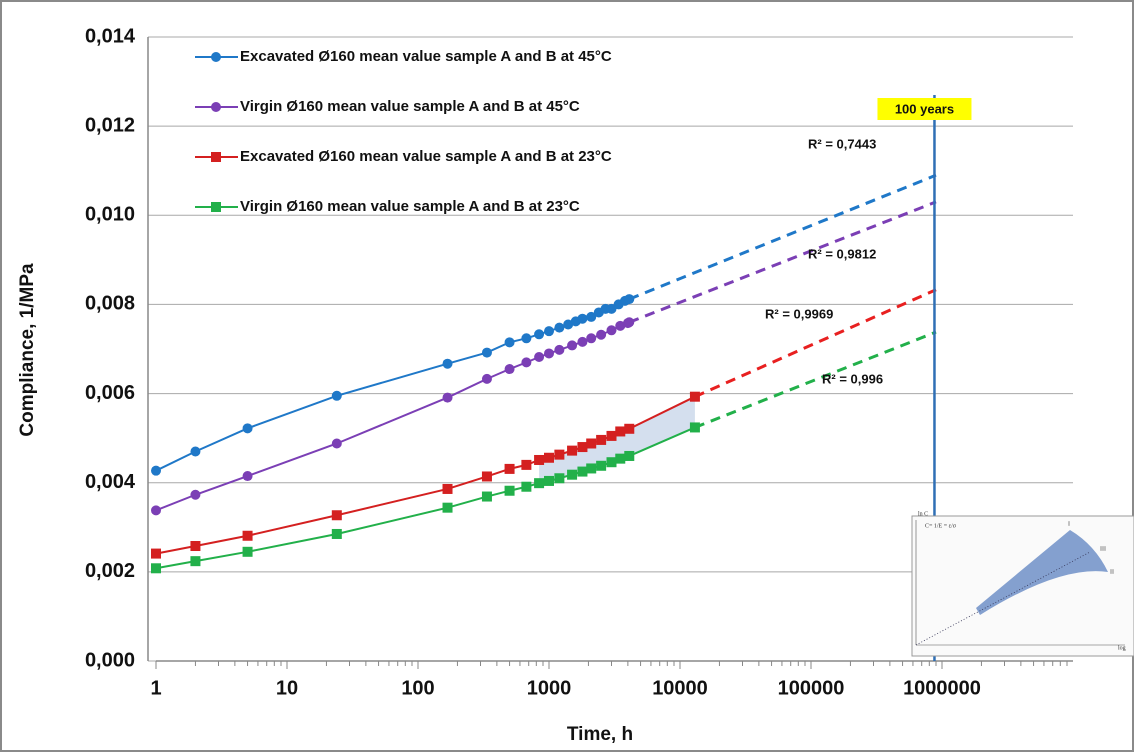 The image size is (1134, 752). Describe the element at coordinates (1122, 648) in the screenshot. I see `inset-label: log` at that location.